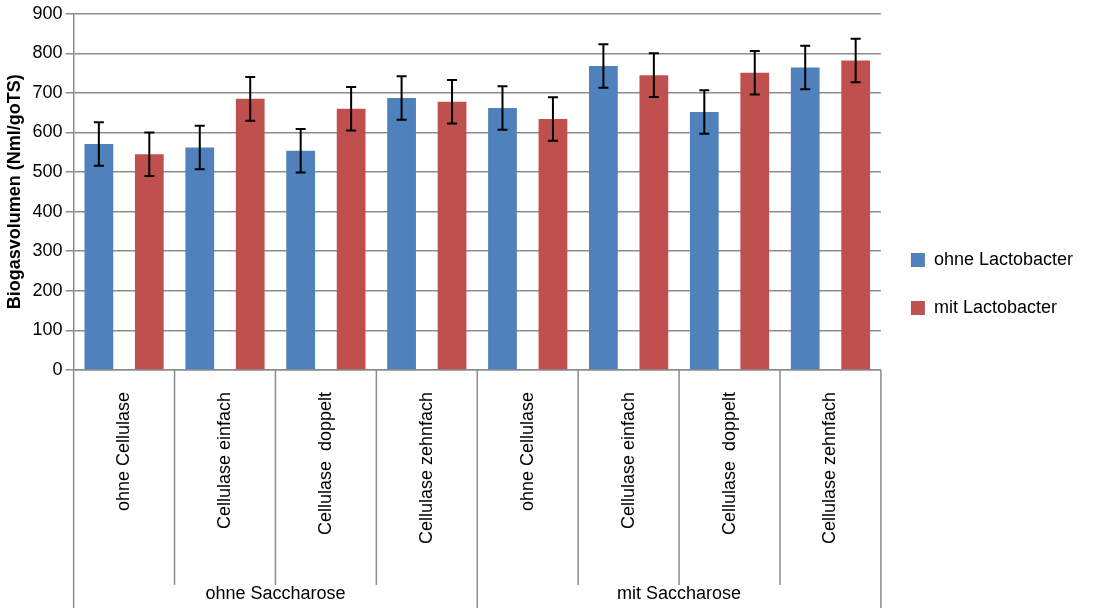 Image resolution: width=1093 pixels, height=608 pixels. I want to click on y-tick-label: 200, so click(47, 289).